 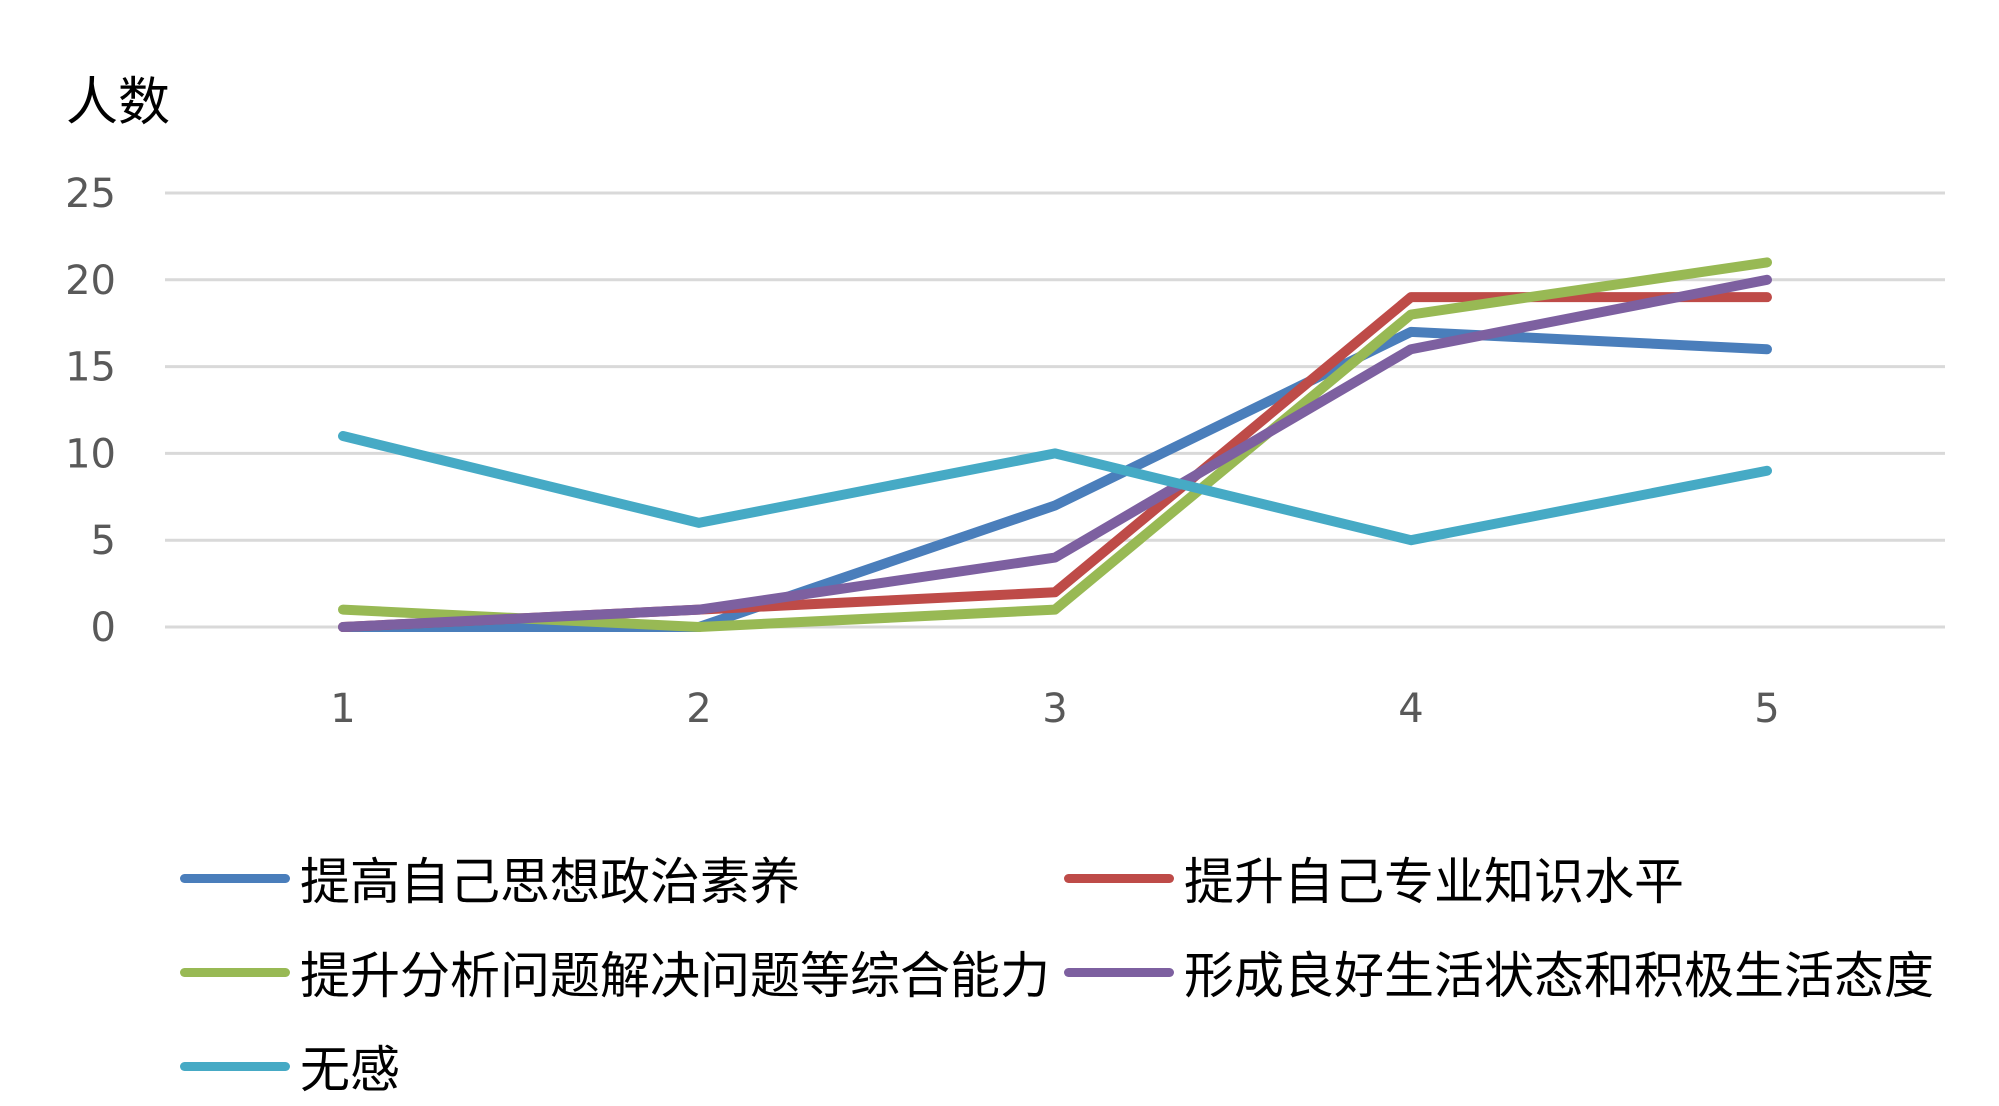 What do you see at coordinates (1559, 976) in the screenshot?
I see `legend-label: 形成良好生活状态和积极生活态度` at bounding box center [1559, 976].